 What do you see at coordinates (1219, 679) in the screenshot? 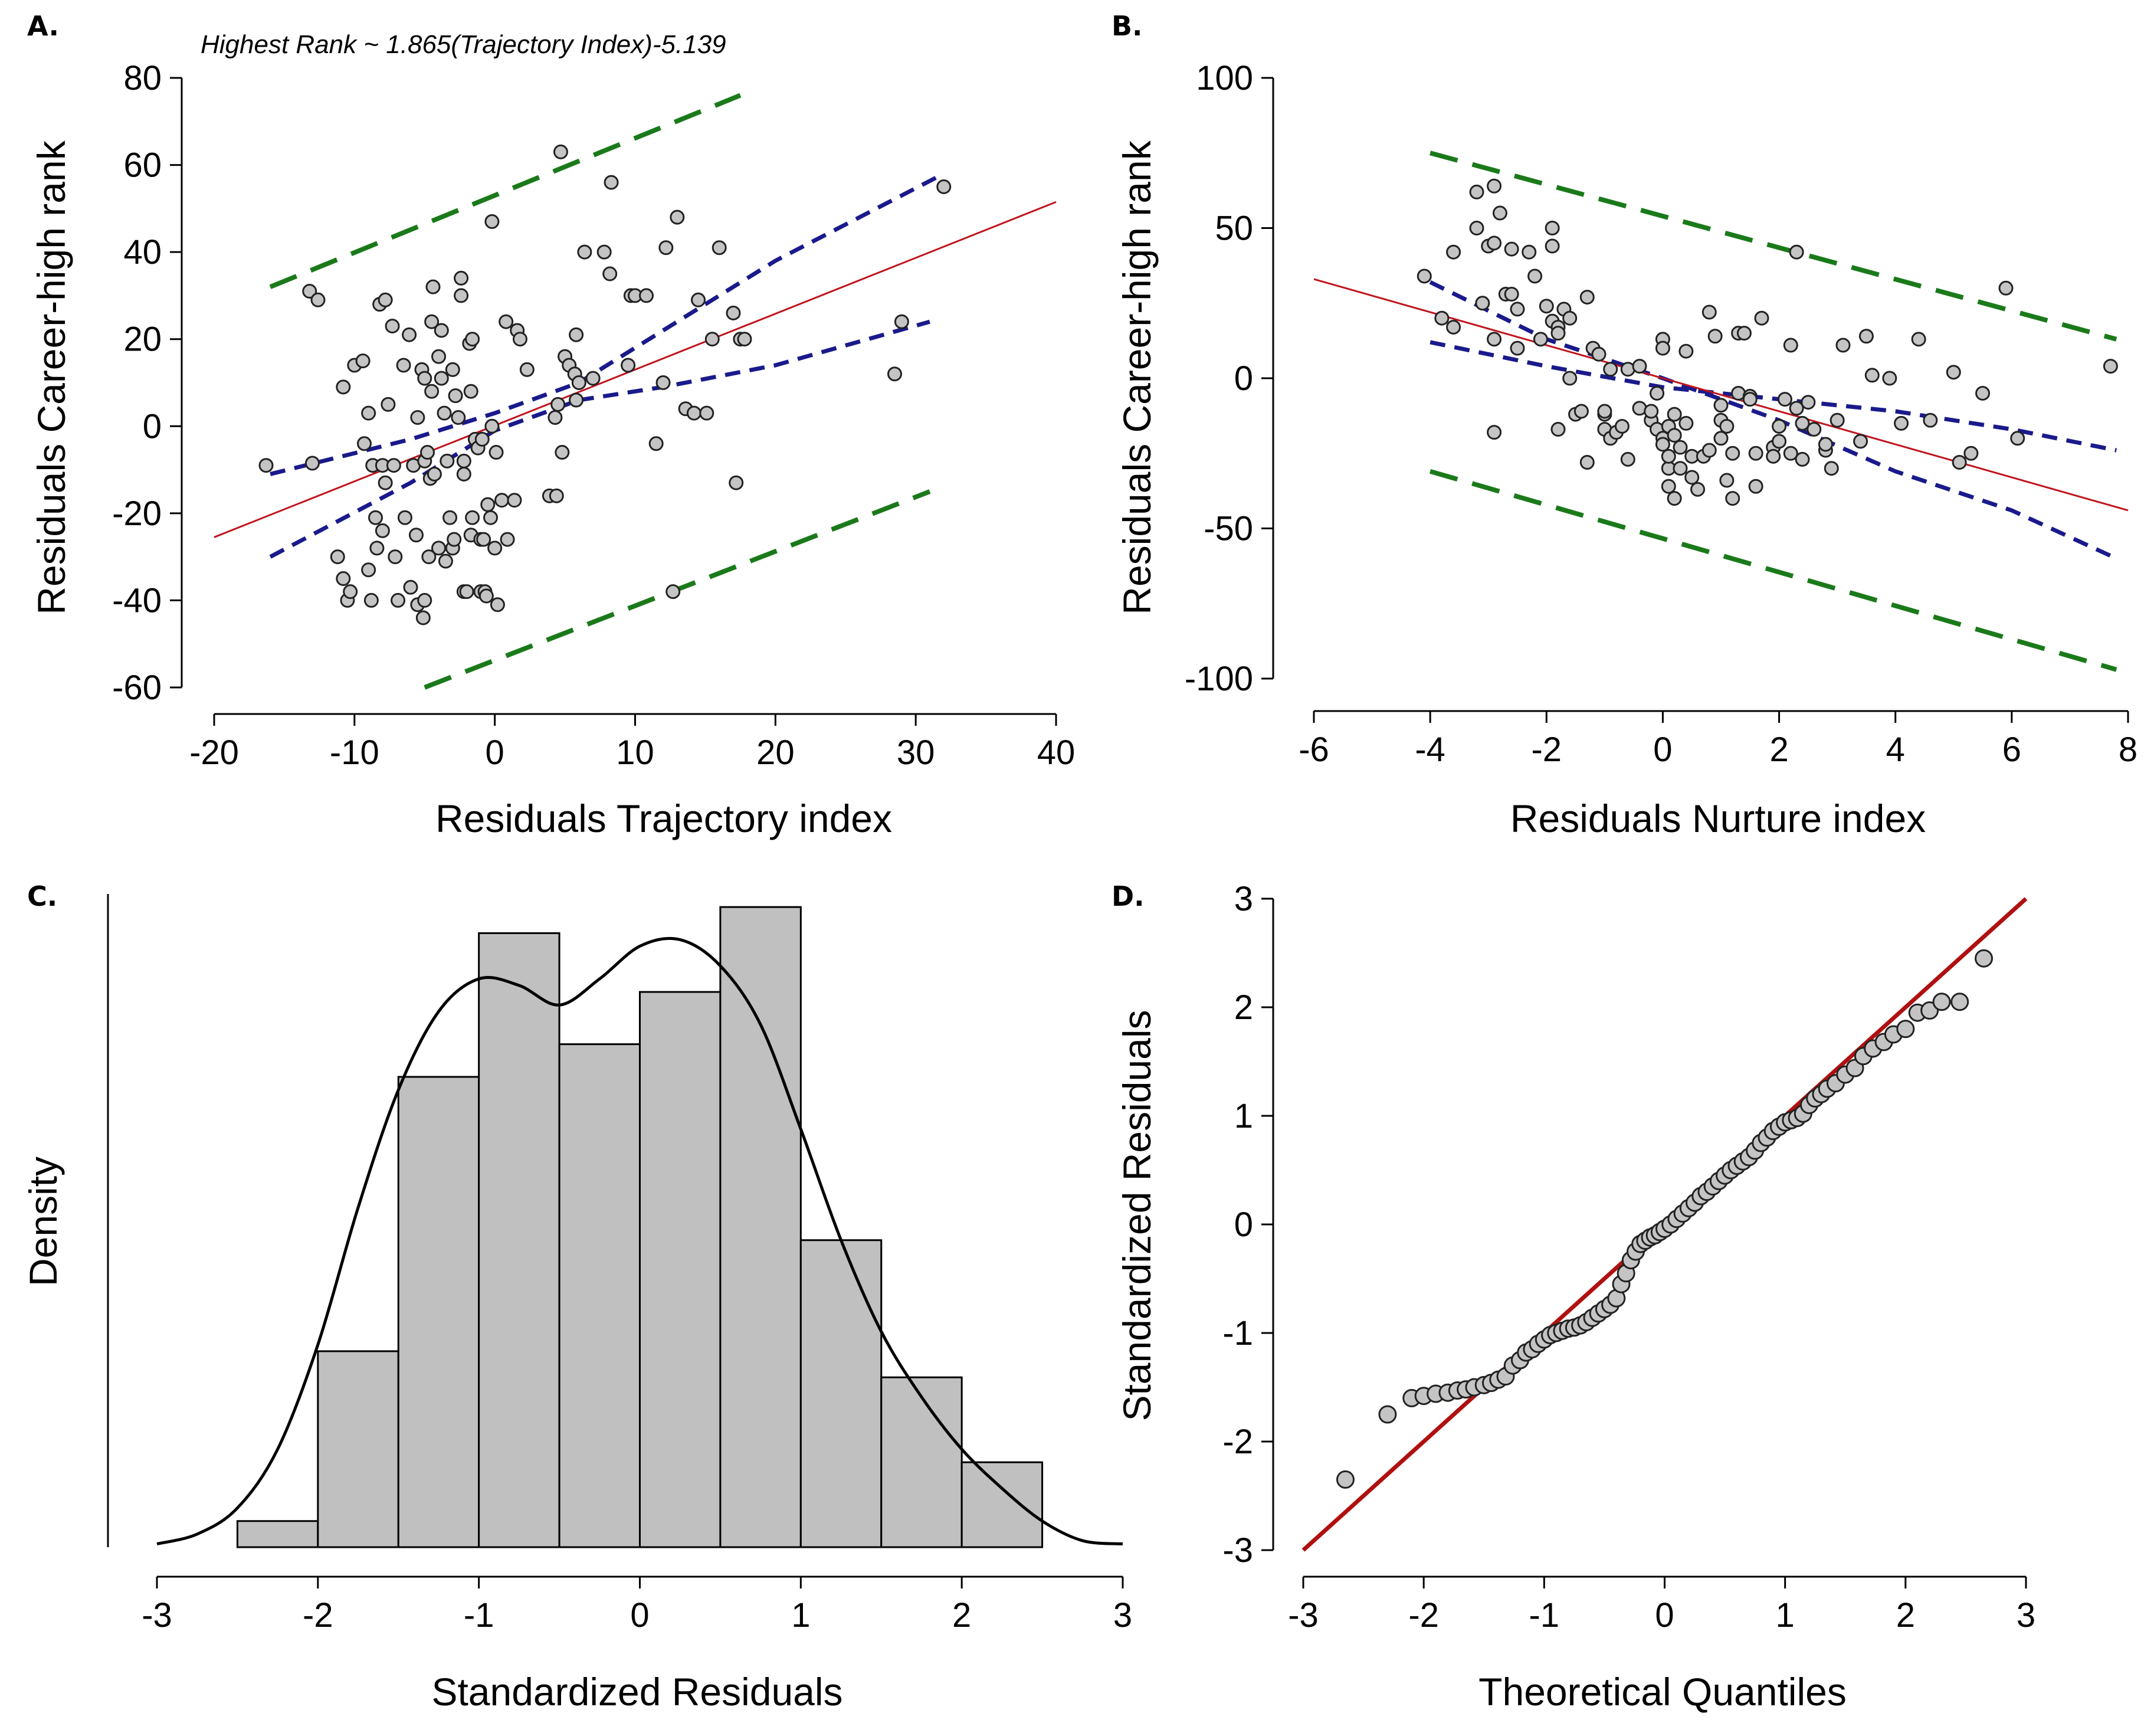
I see `panel-b-y-tick-label: -100` at bounding box center [1219, 679].